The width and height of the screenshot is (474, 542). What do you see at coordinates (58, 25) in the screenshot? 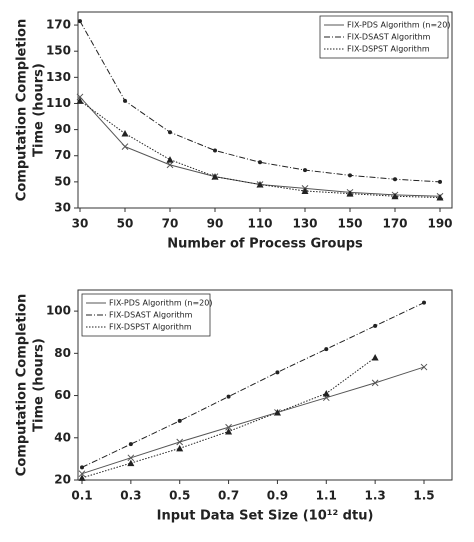
I see `y-tick-label: 170` at bounding box center [58, 25].